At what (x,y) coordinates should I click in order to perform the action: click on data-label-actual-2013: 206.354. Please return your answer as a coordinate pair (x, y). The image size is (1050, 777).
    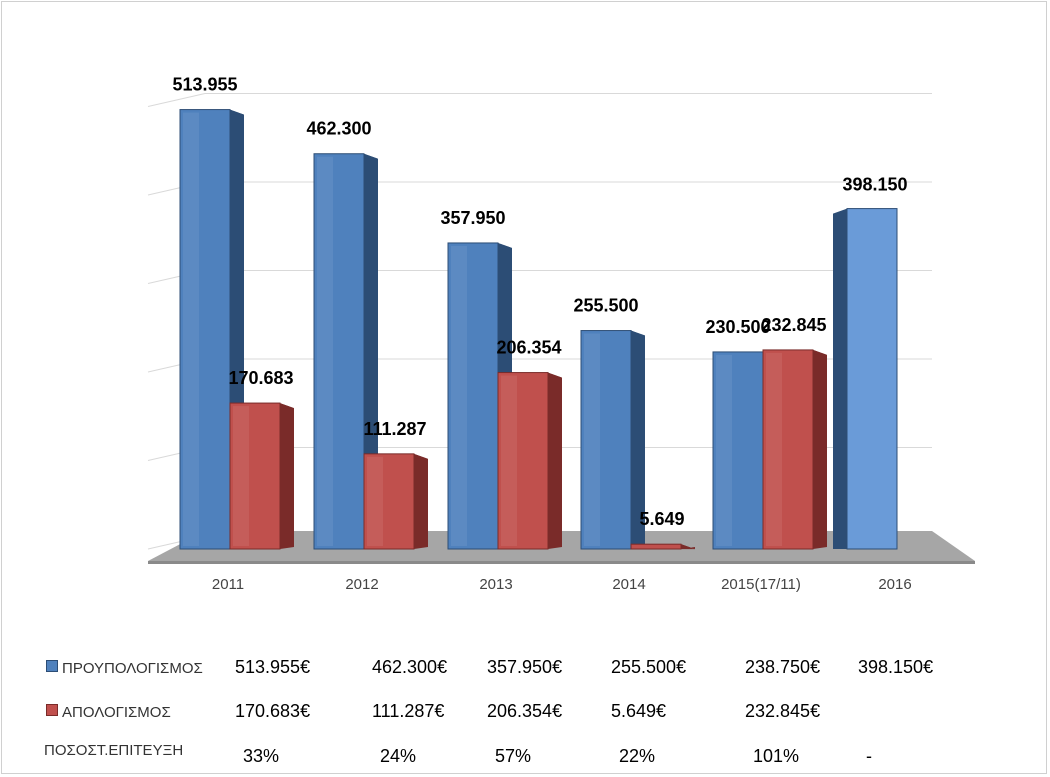
    Looking at the image, I should click on (528, 348).